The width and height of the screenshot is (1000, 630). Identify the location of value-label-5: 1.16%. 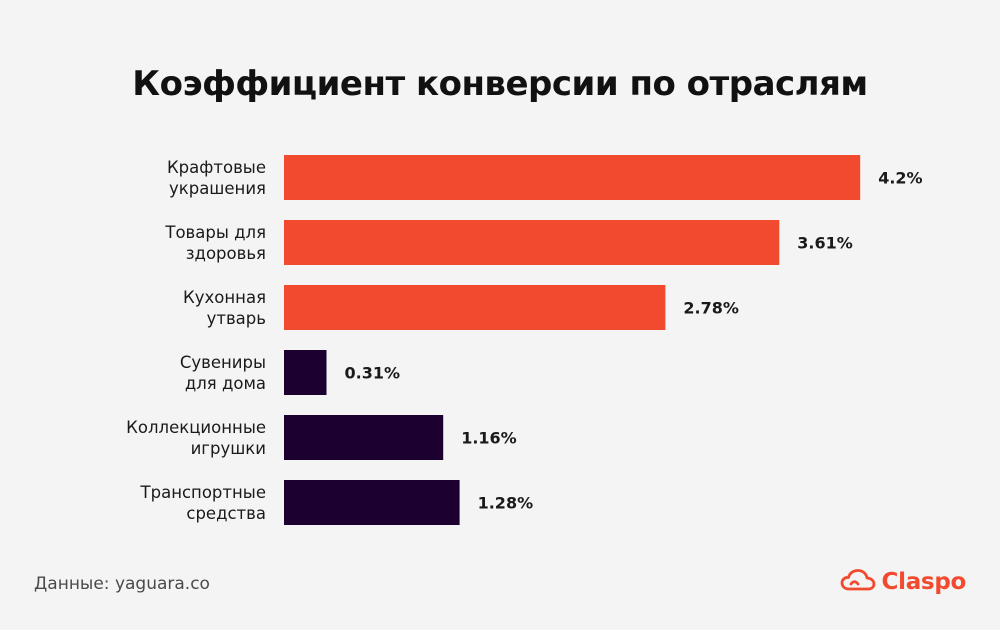
(489, 438).